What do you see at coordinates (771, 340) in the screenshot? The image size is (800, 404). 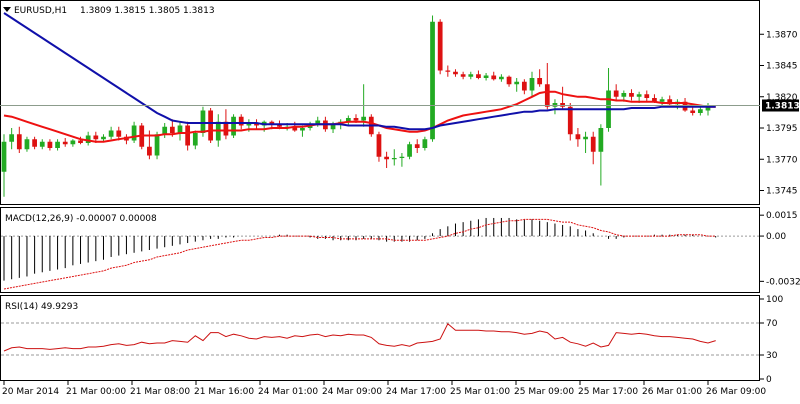 I see `rsi-axis: 100 70 30 0` at bounding box center [771, 340].